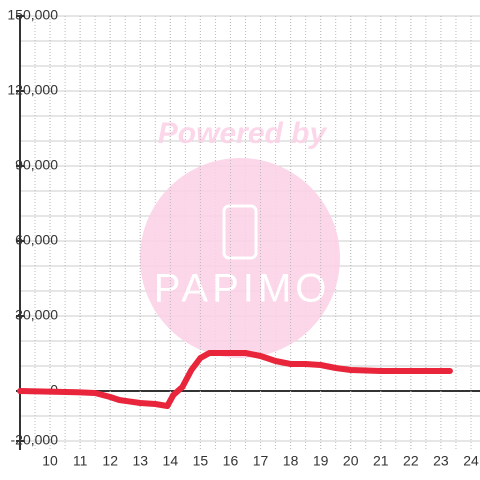 The height and width of the screenshot is (480, 480). Describe the element at coordinates (32, 15) in the screenshot. I see `y-tick-label: 150,000` at that location.